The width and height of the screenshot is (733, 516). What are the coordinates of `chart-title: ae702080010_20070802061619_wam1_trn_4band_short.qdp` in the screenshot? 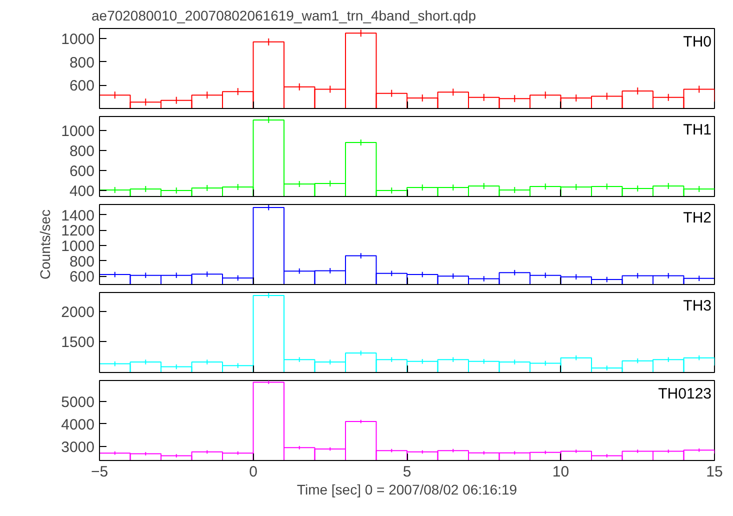 It's located at (284, 16).